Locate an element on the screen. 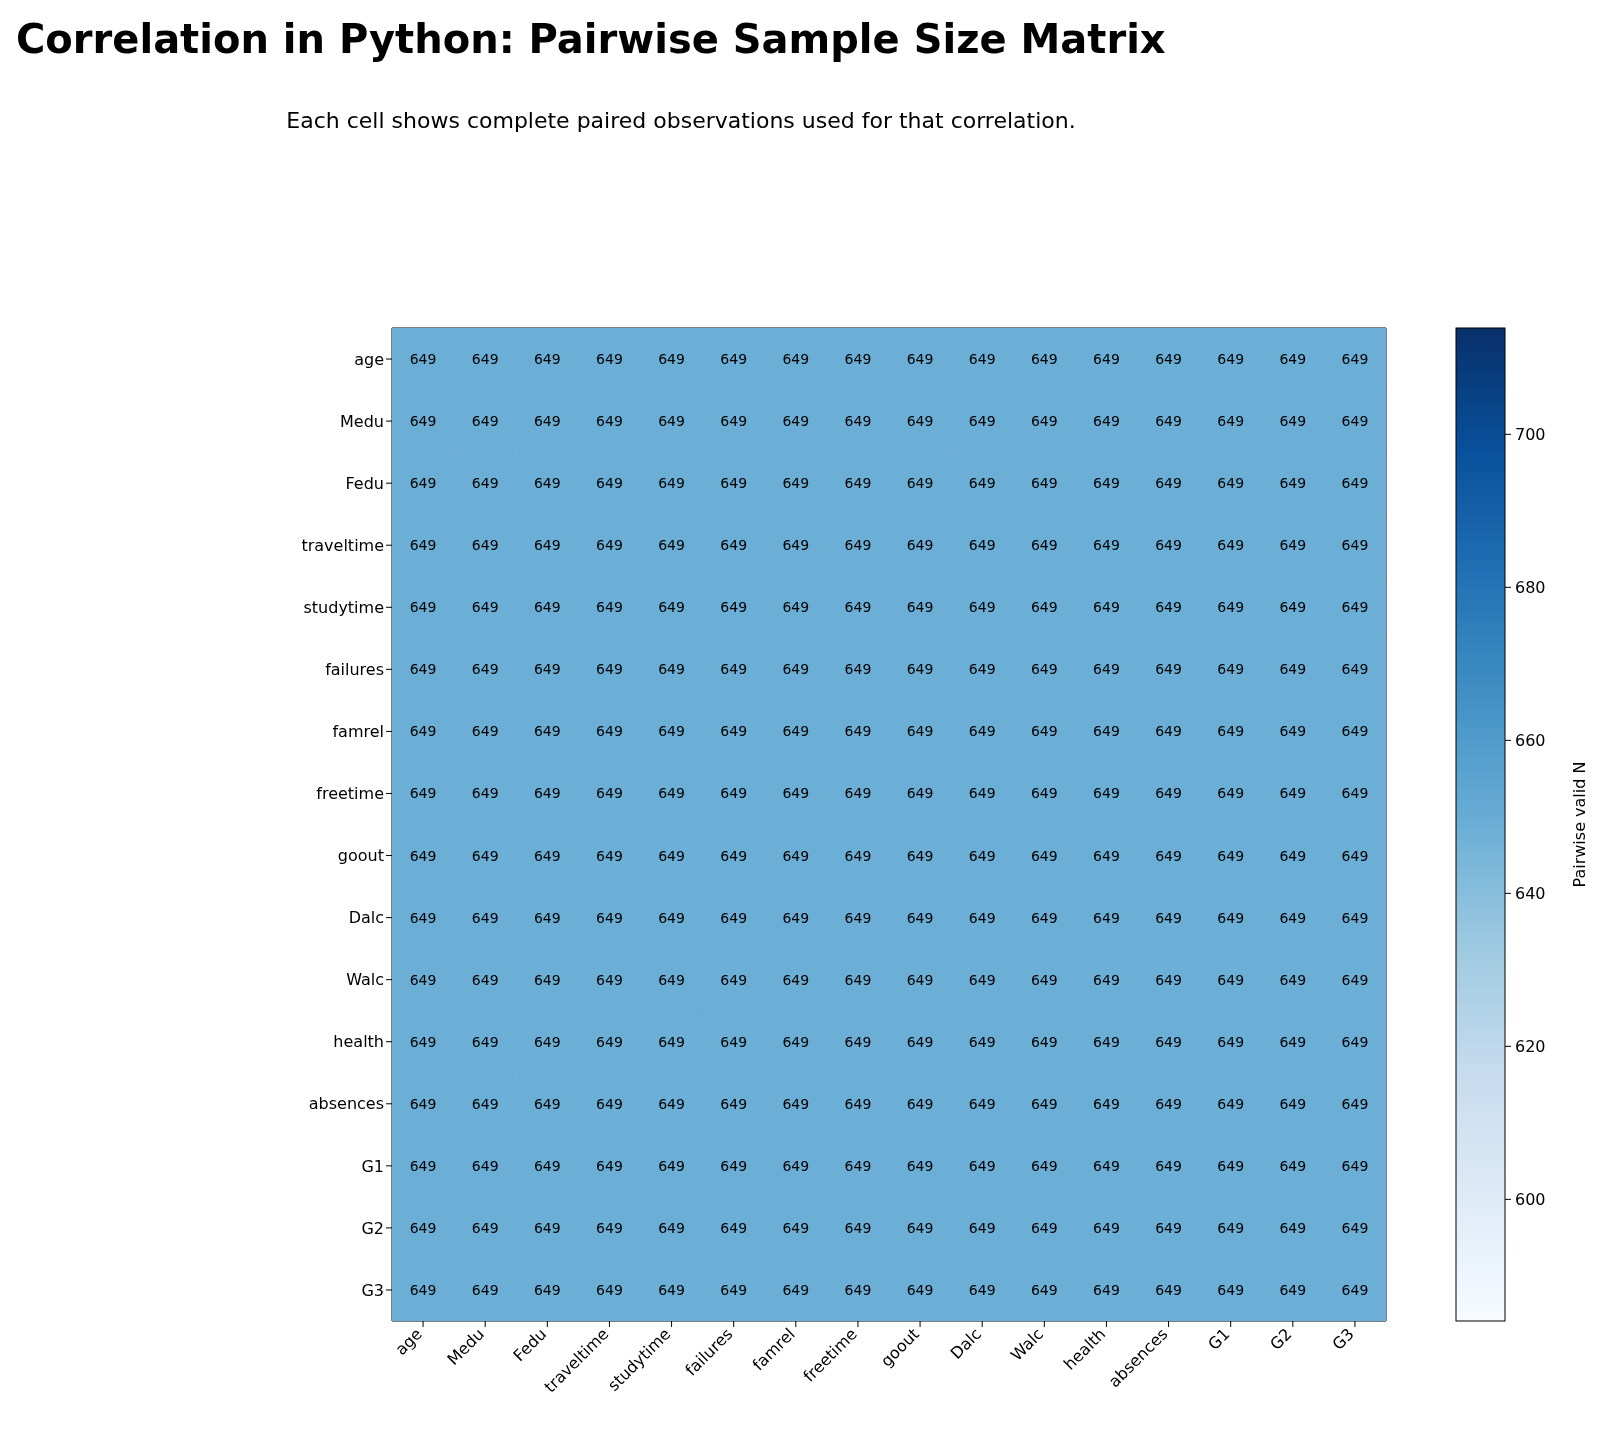 Image resolution: width=1600 pixels, height=1438 pixels. y-tick-label: failures is located at coordinates (354, 670).